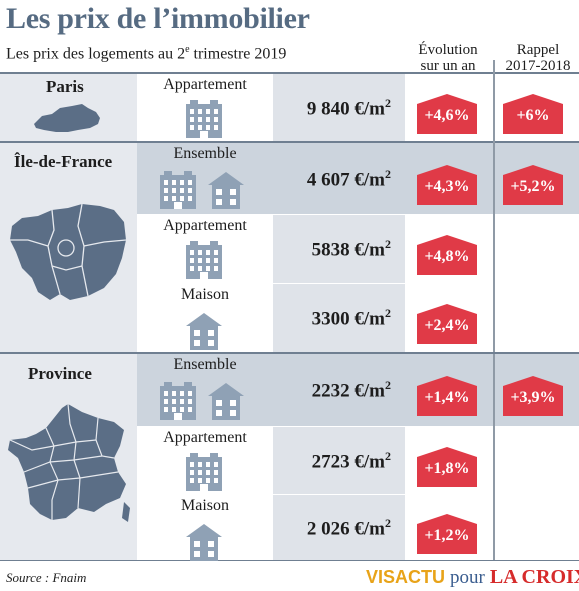 This screenshot has height=591, width=579. What do you see at coordinates (351, 249) in the screenshot?
I see `row-price: 5838 €/m2` at bounding box center [351, 249].